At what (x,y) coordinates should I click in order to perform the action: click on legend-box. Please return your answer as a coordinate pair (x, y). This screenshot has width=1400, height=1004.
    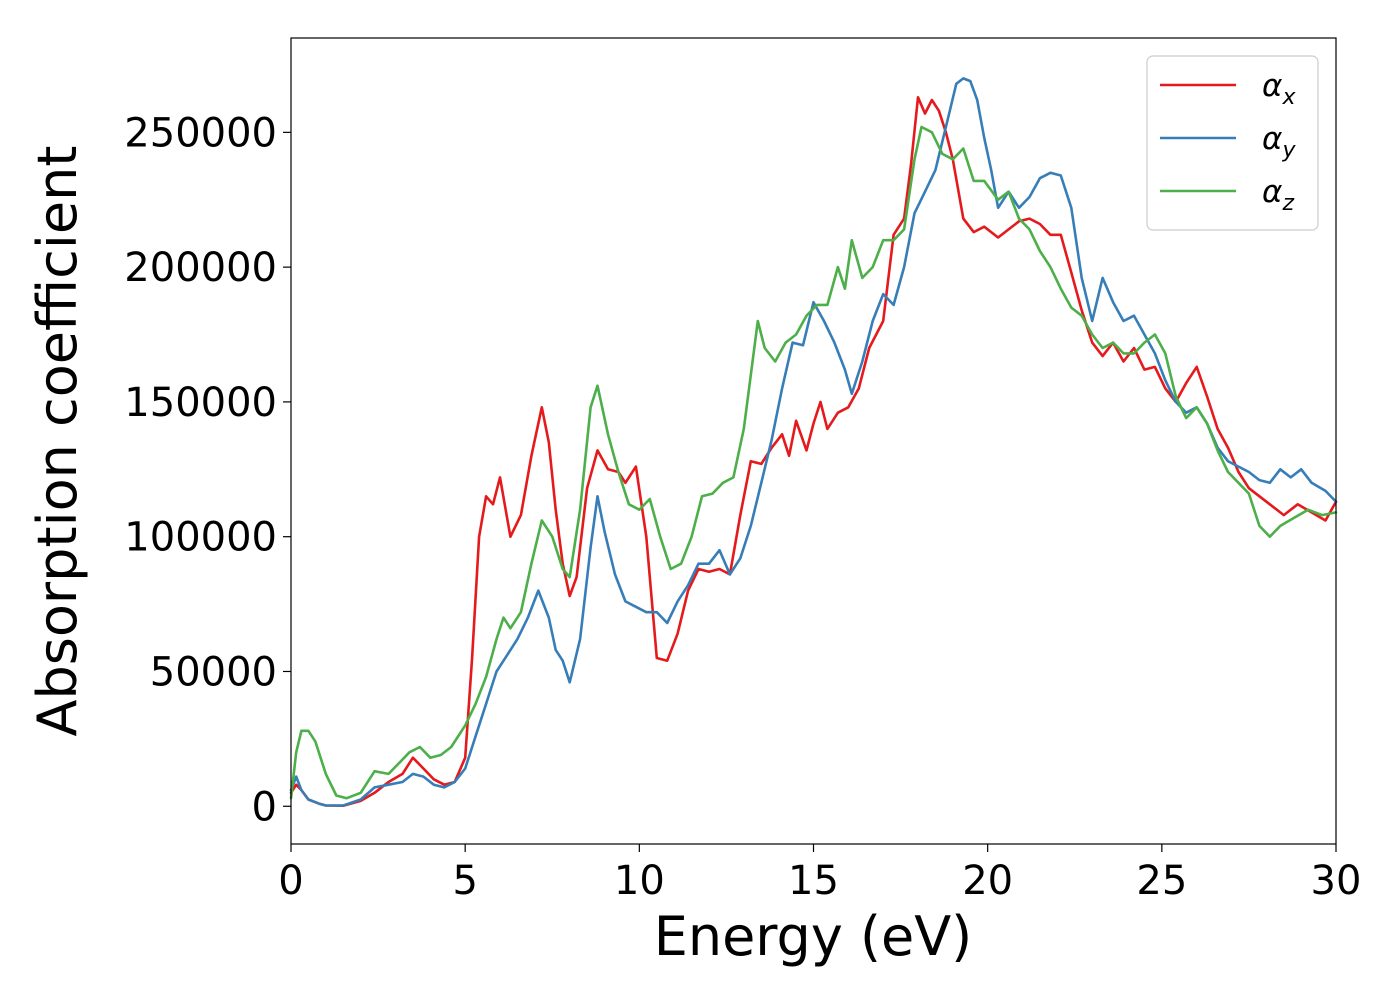
    Looking at the image, I should click on (1232, 143).